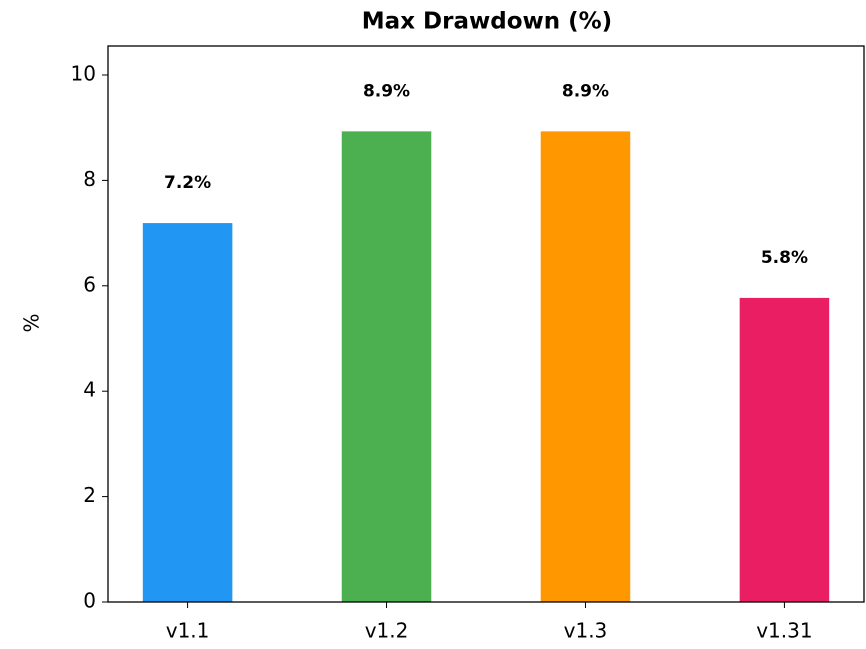  I want to click on value-label: 7.2%, so click(187, 183).